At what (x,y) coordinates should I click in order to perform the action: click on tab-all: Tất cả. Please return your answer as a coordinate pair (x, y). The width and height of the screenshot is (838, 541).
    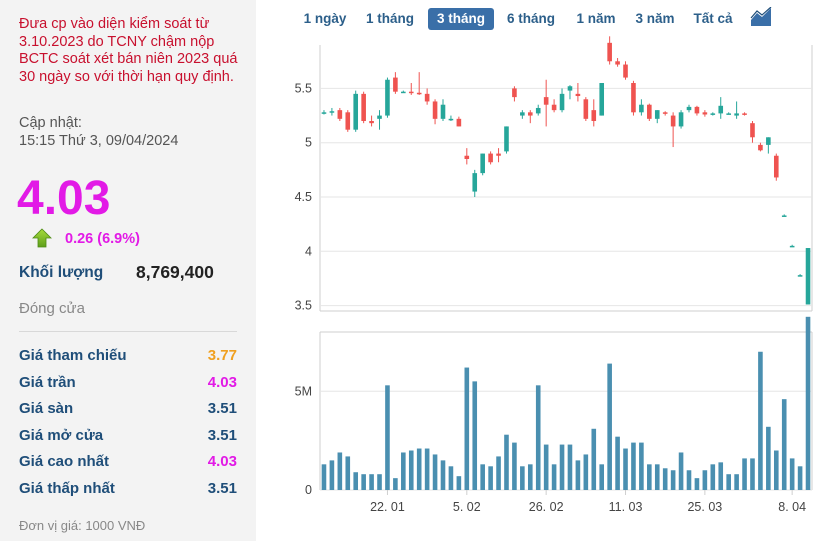
    Looking at the image, I should click on (713, 18).